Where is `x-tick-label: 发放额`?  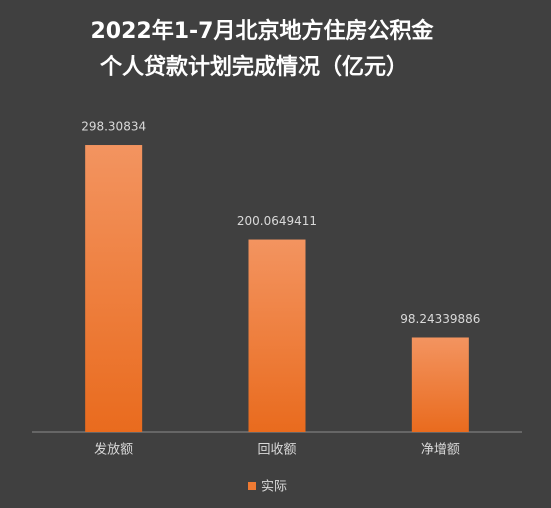 x-tick-label: 发放额 is located at coordinates (113, 450).